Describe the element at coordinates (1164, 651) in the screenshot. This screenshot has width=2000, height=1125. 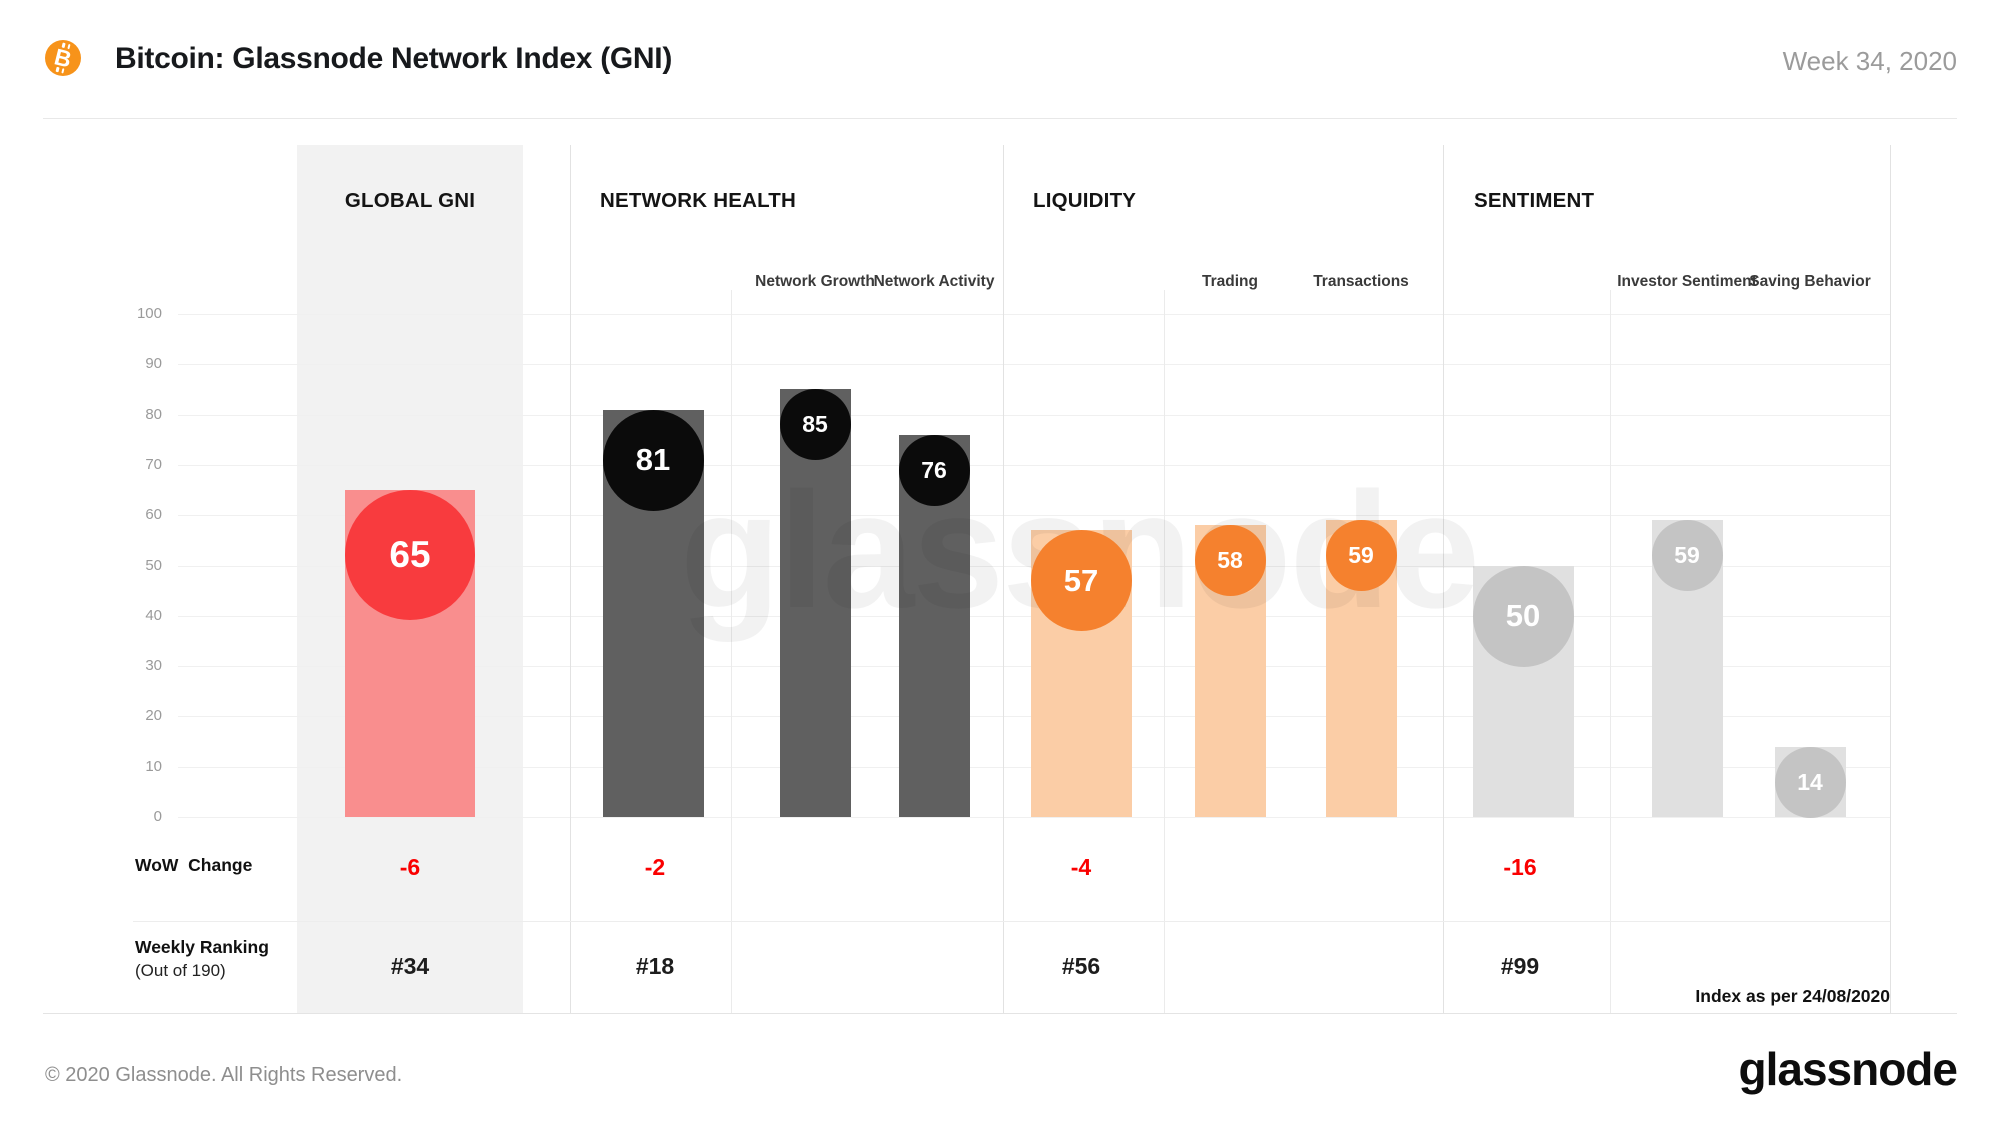
I see `sub-divider-liquidity` at that location.